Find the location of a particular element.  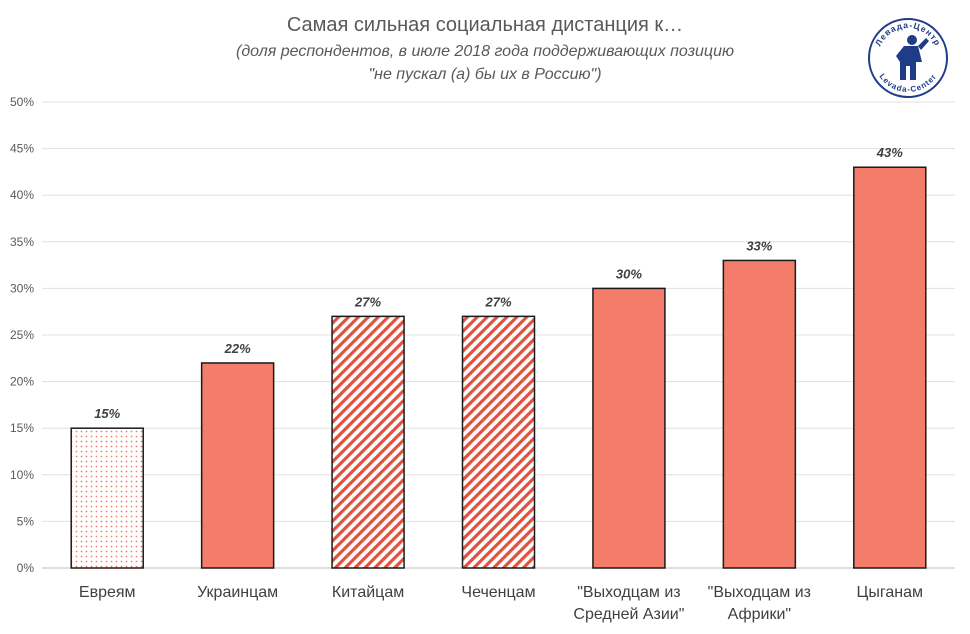

y-tick-label: 20% is located at coordinates (22, 382).